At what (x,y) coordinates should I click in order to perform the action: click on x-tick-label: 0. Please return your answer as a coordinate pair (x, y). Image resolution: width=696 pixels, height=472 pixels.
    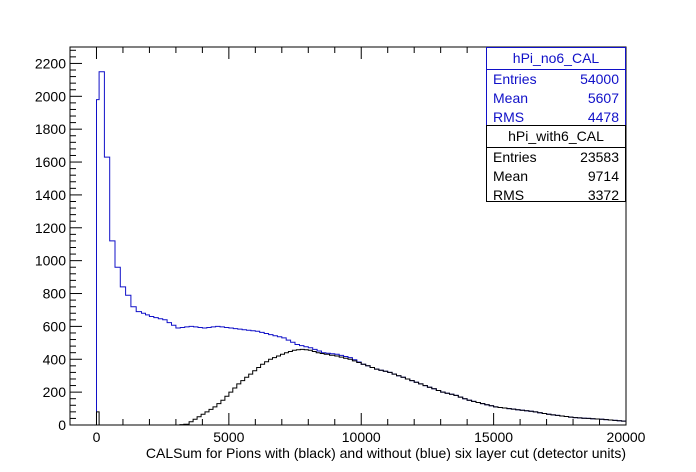
    Looking at the image, I should click on (97, 437).